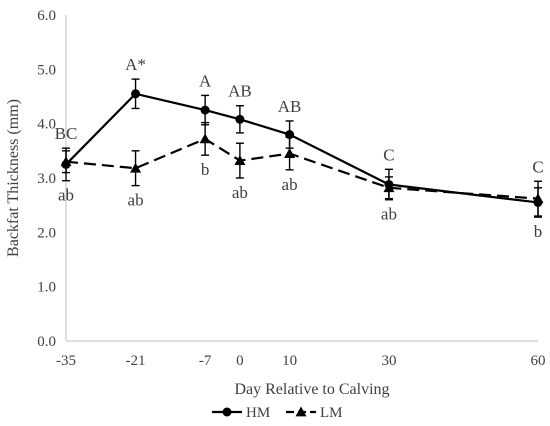 This screenshot has width=550, height=426. Describe the element at coordinates (314, 413) in the screenshot. I see `legend-item-lm: LM` at that location.